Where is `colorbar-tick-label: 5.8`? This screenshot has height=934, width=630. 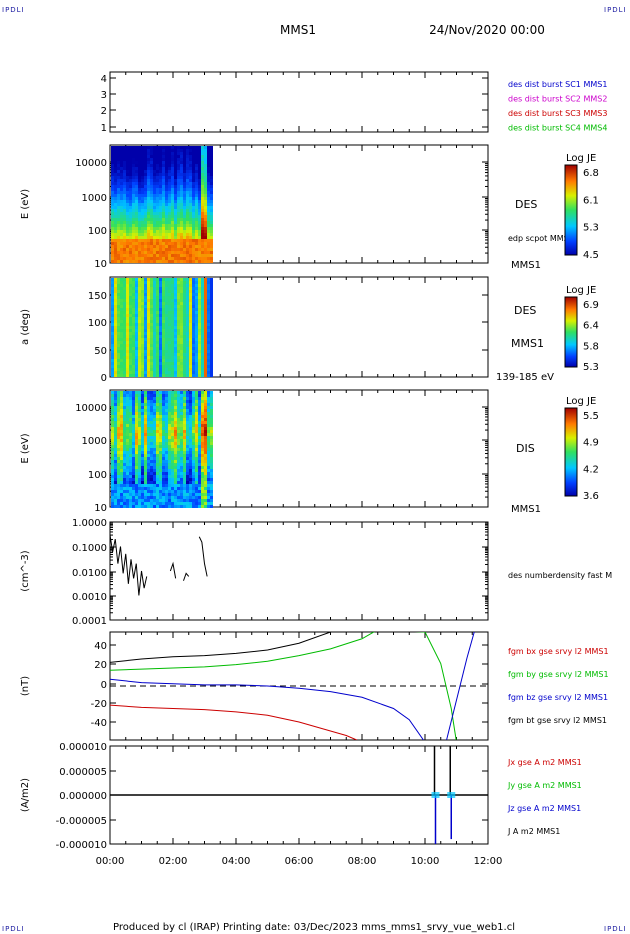 colorbar-tick-label: 5.8 is located at coordinates (591, 346).